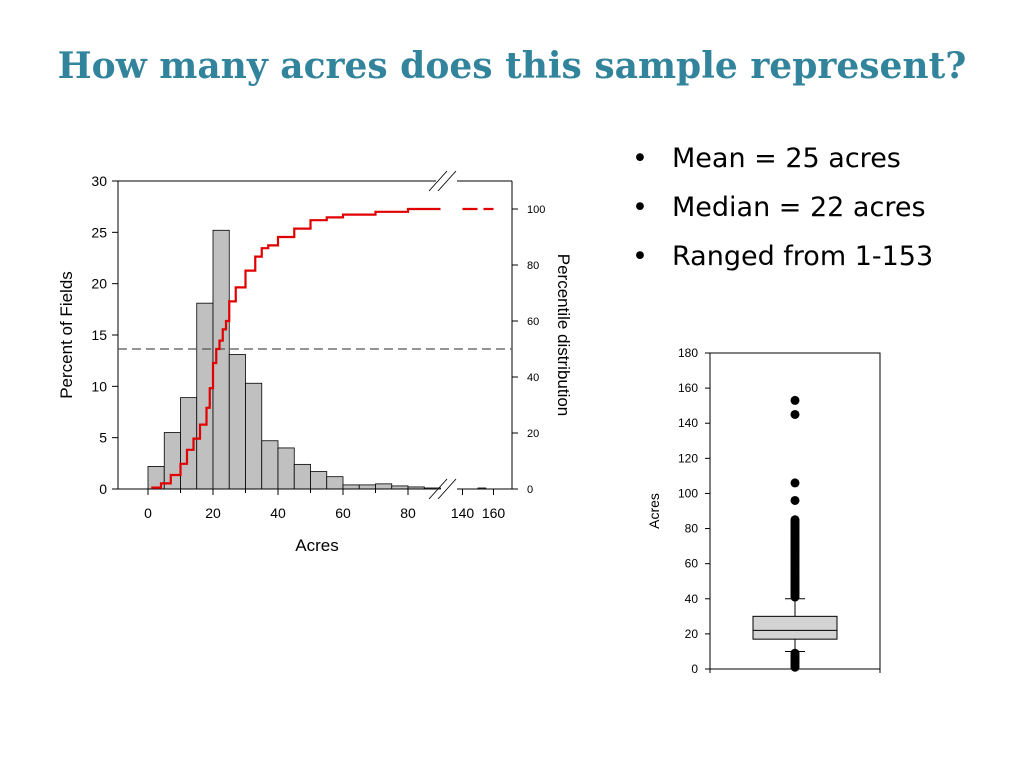  Describe the element at coordinates (494, 513) in the screenshot. I see `x-tick-label: 160` at that location.